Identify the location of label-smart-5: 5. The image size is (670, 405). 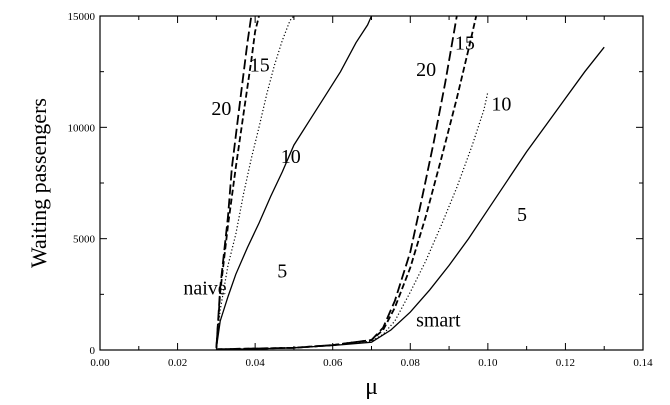
(522, 215).